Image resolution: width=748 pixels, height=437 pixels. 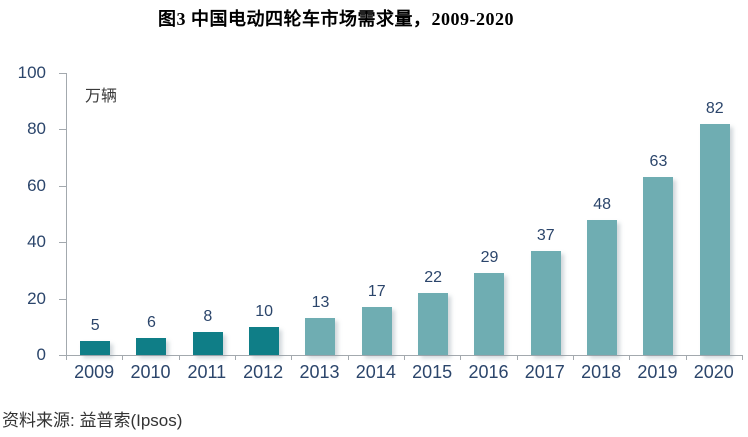 What do you see at coordinates (320, 302) in the screenshot?
I see `bar-value-label: 13` at bounding box center [320, 302].